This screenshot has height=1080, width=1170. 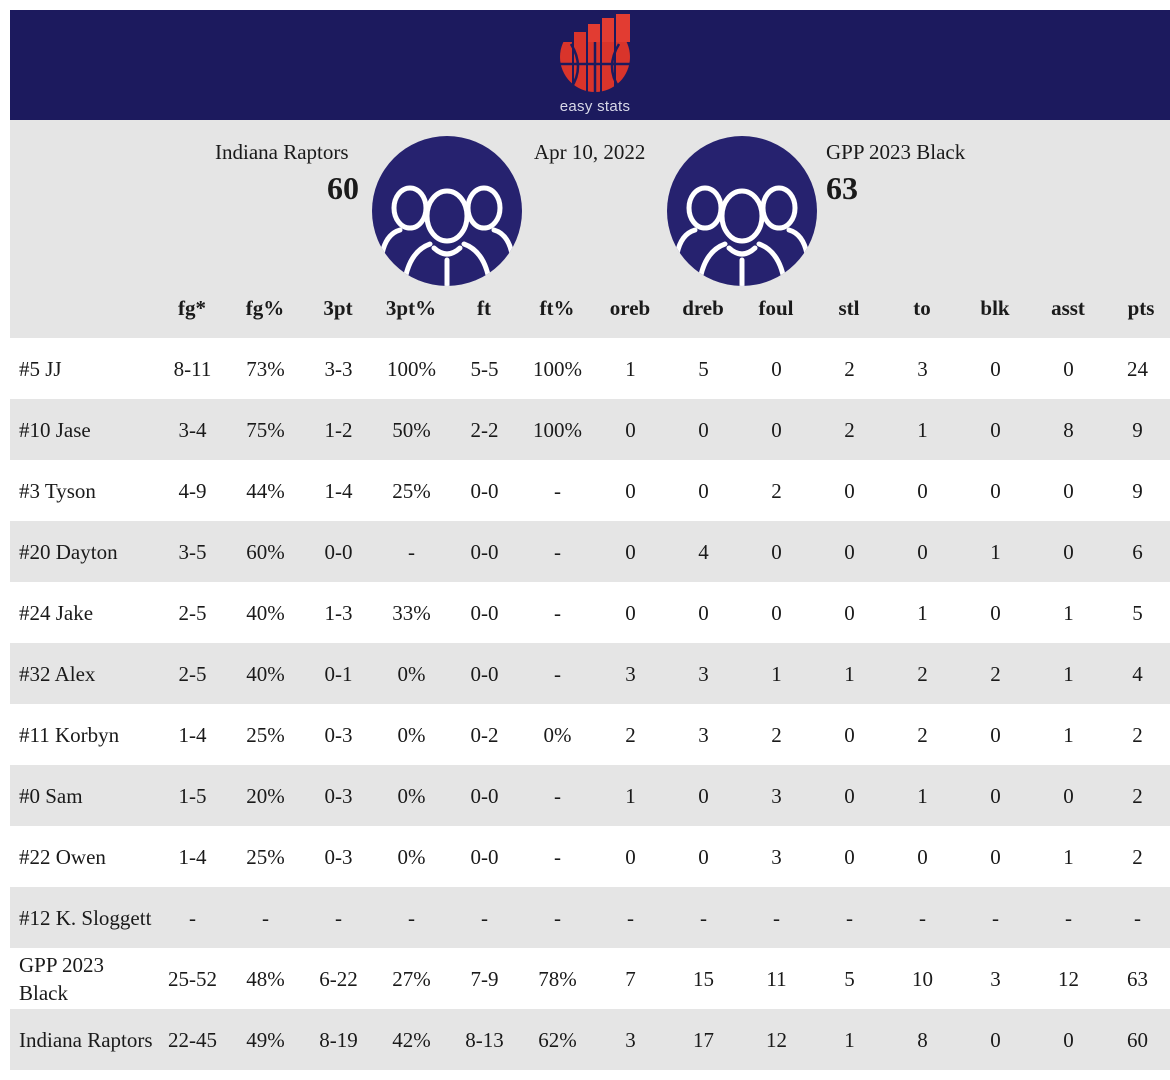 What do you see at coordinates (590, 917) in the screenshot?
I see `player-row: #12 K. Sloggett - - - - - - - - - - - - - -` at bounding box center [590, 917].